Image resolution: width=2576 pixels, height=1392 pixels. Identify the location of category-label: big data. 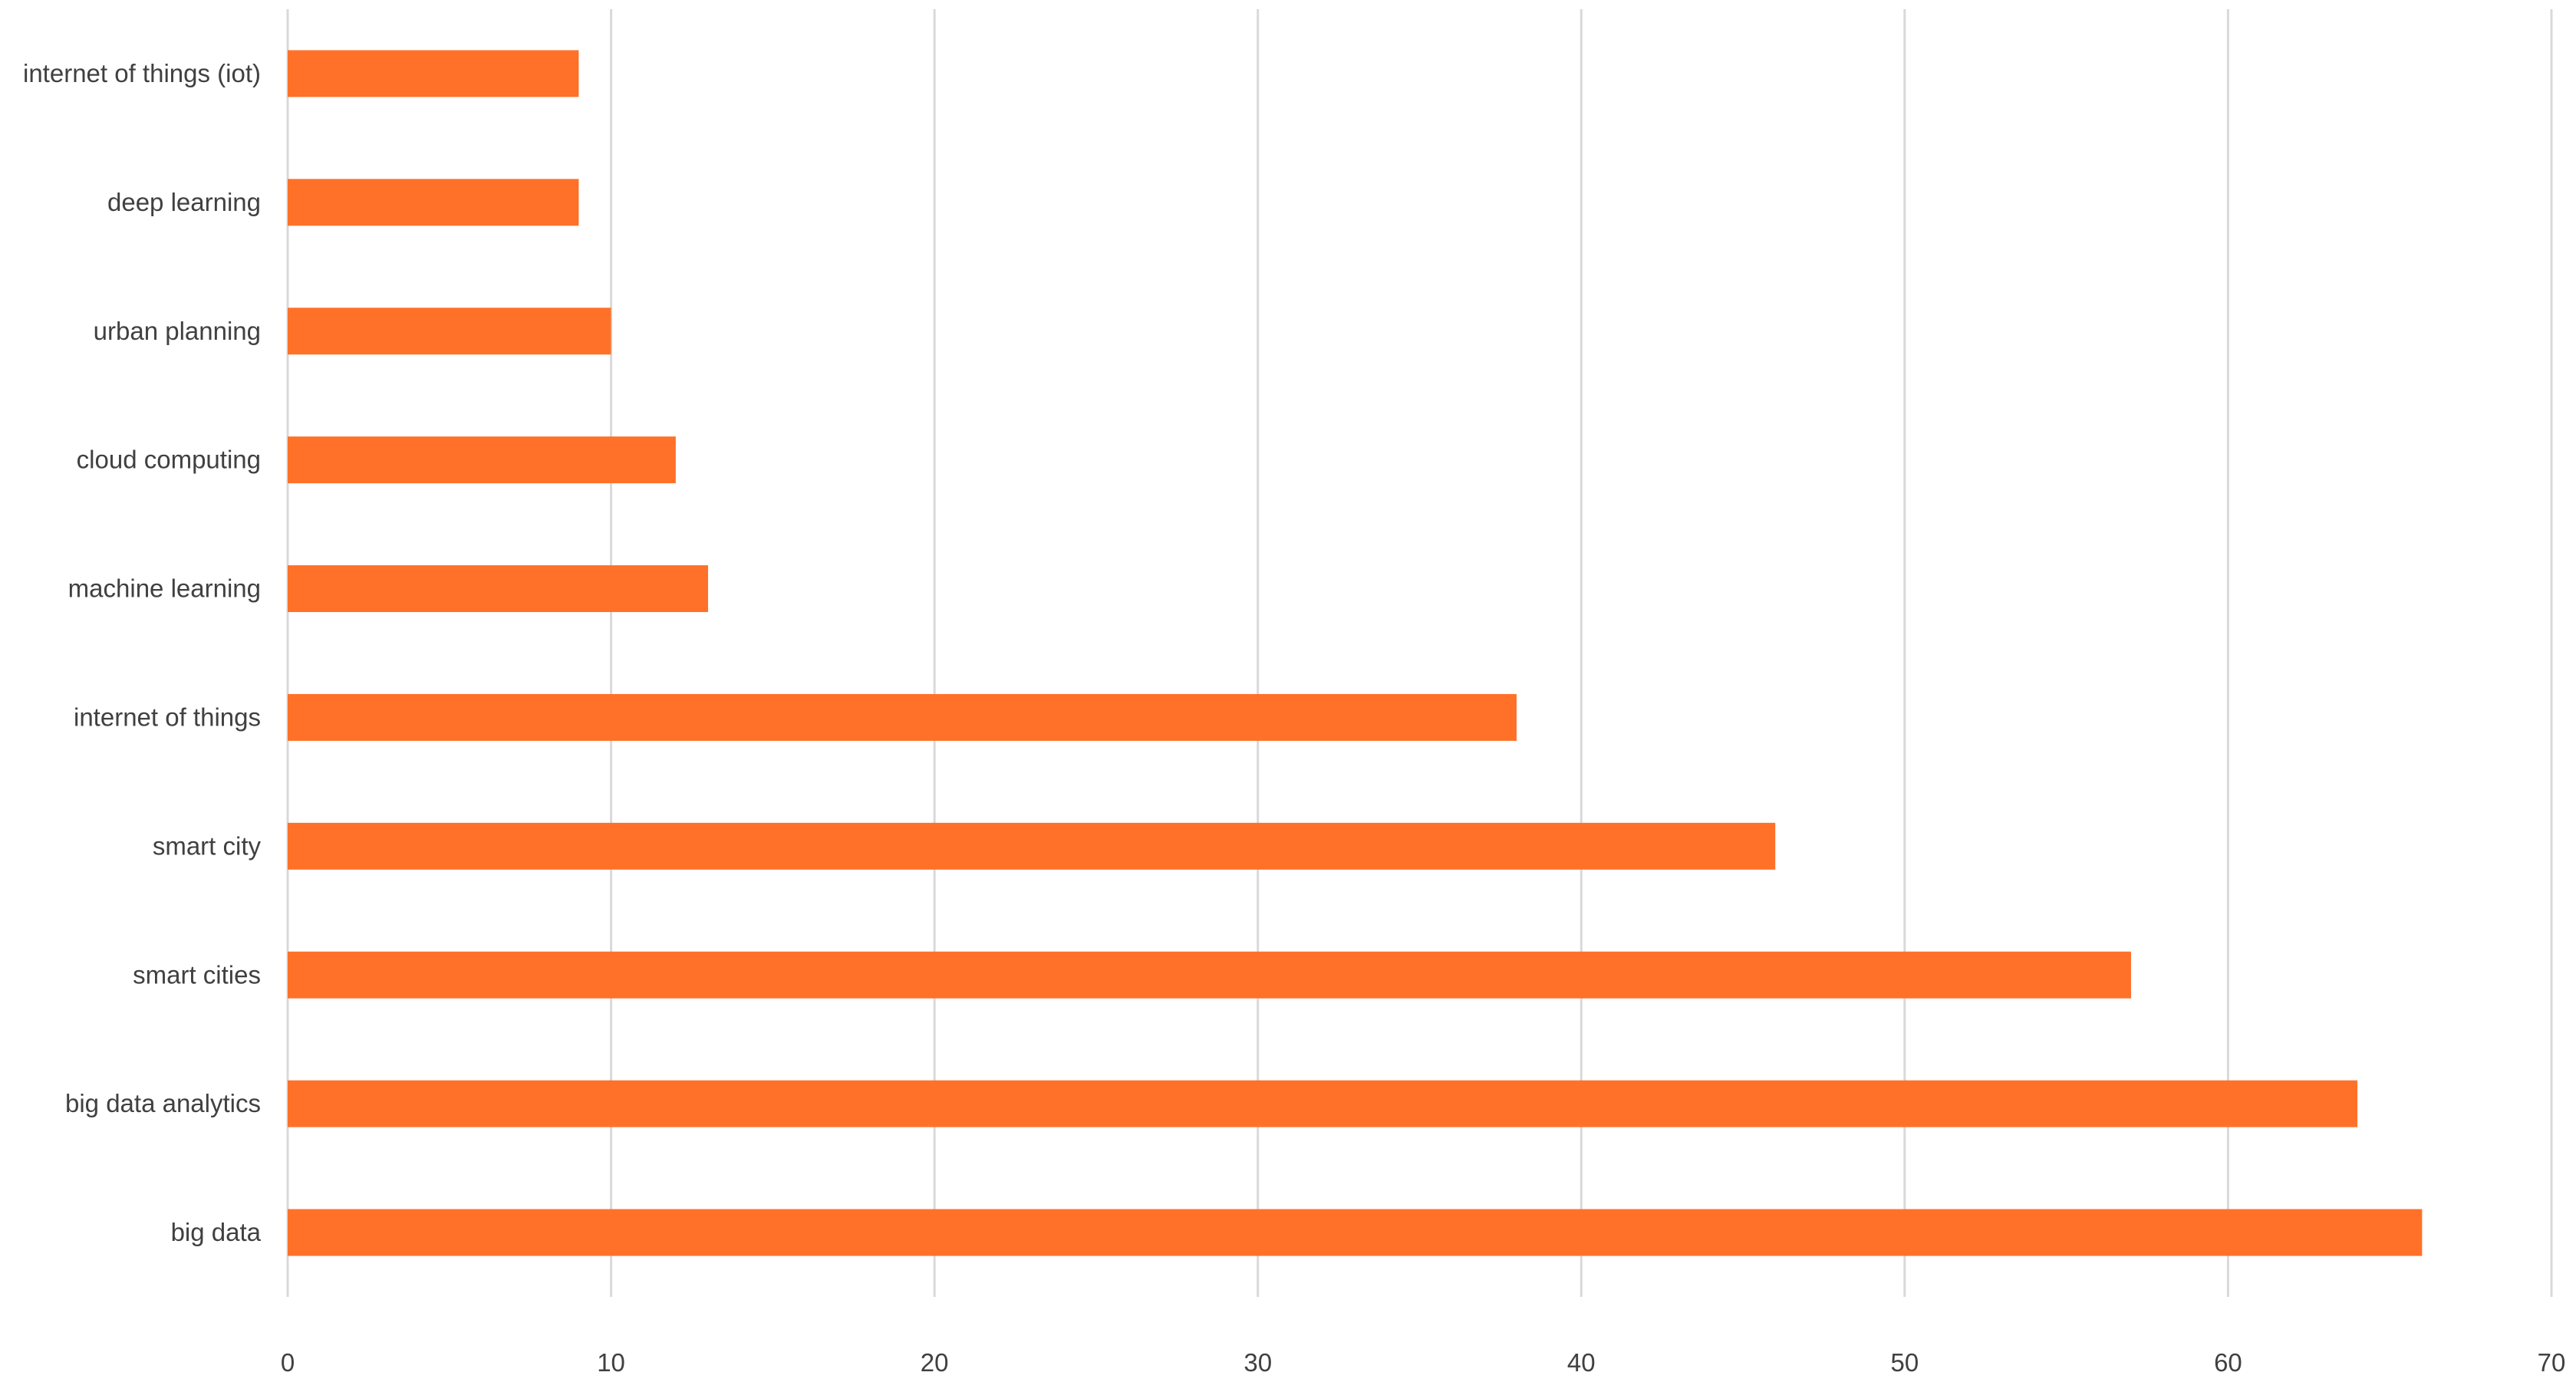
(216, 1232).